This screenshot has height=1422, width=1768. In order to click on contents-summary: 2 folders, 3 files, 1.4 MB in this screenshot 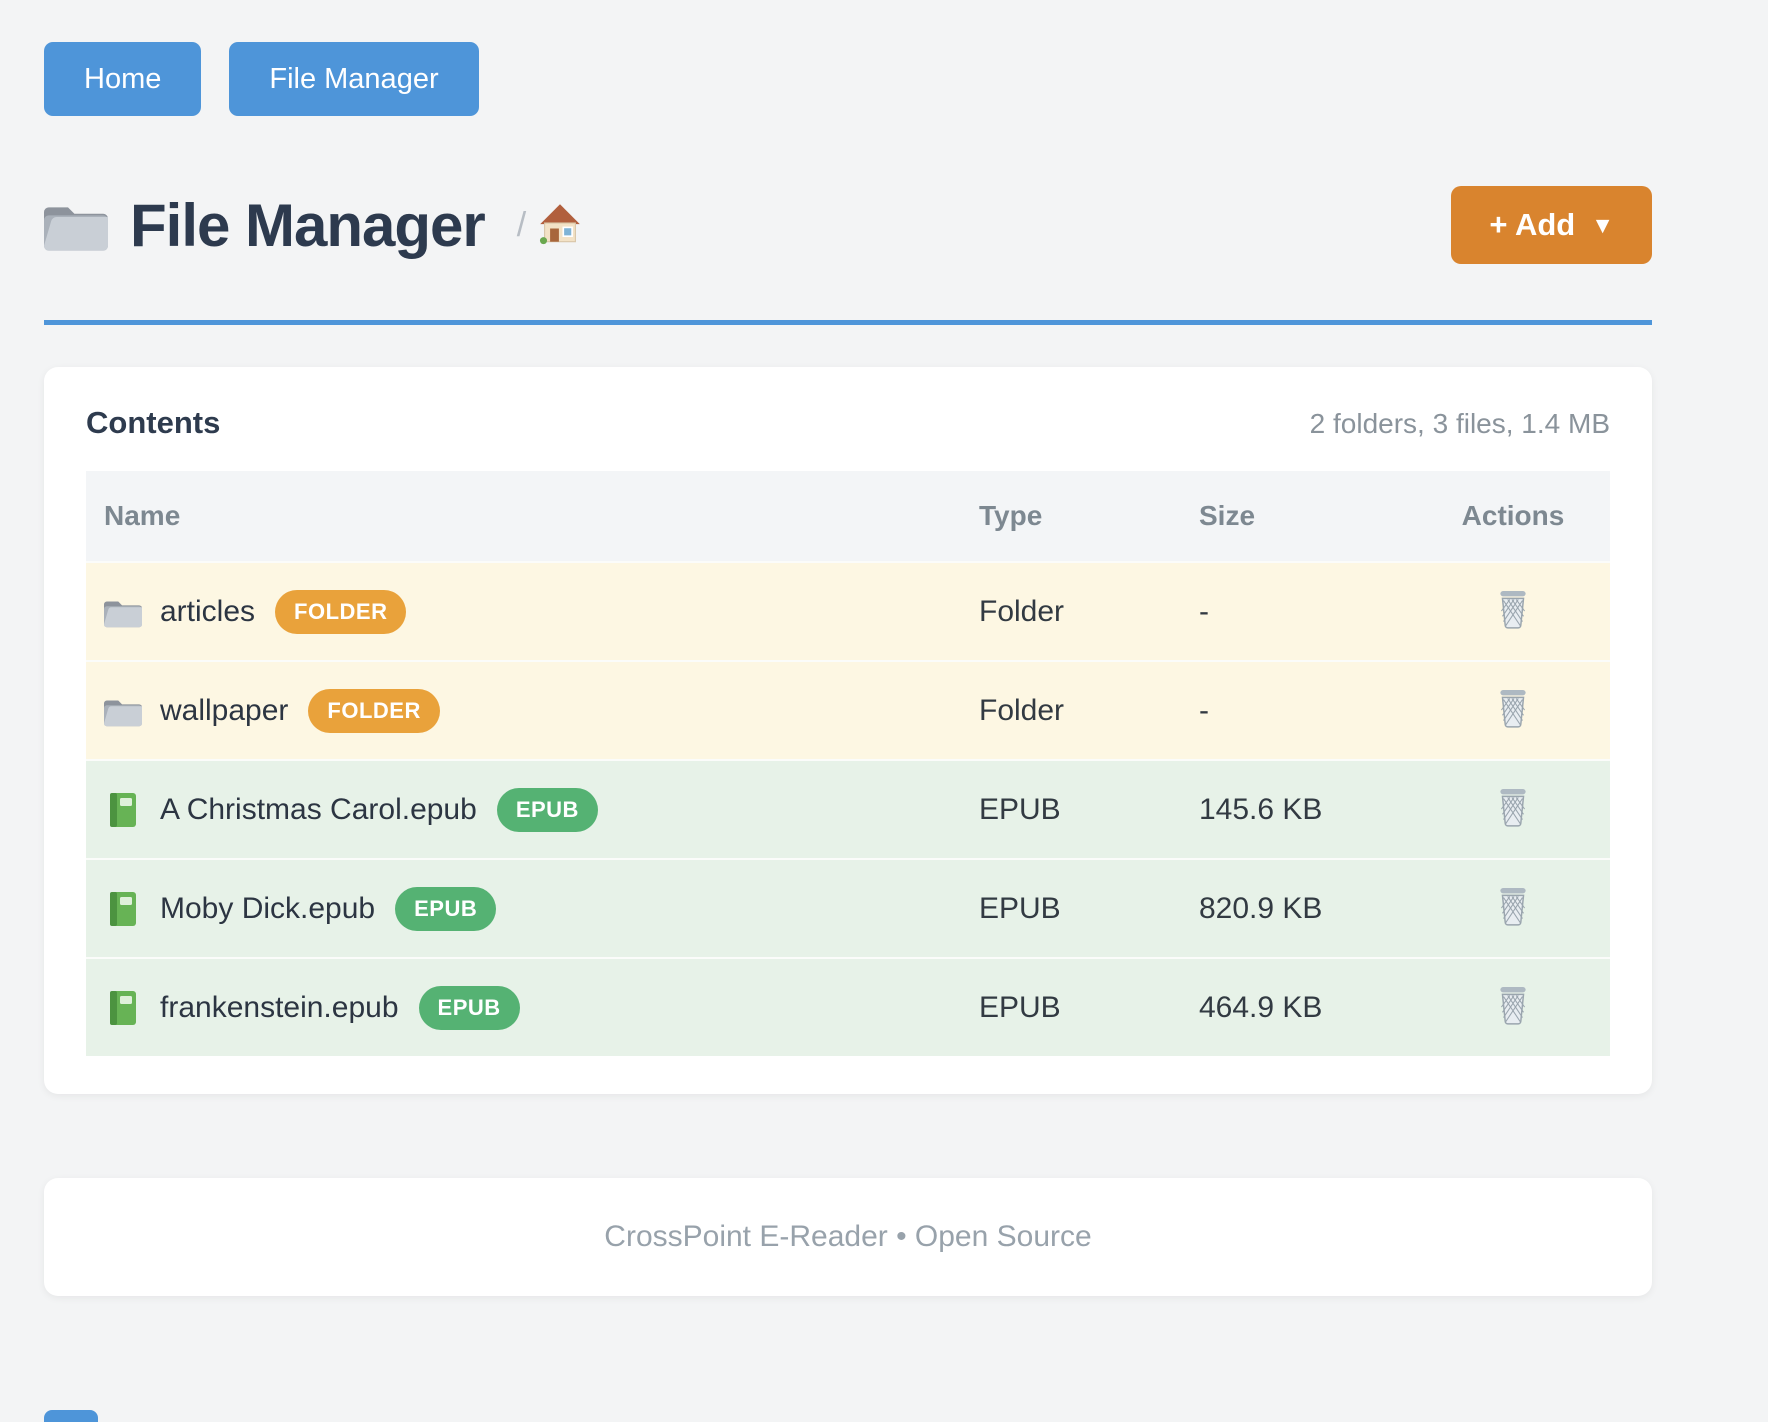, I will do `click(1459, 423)`.